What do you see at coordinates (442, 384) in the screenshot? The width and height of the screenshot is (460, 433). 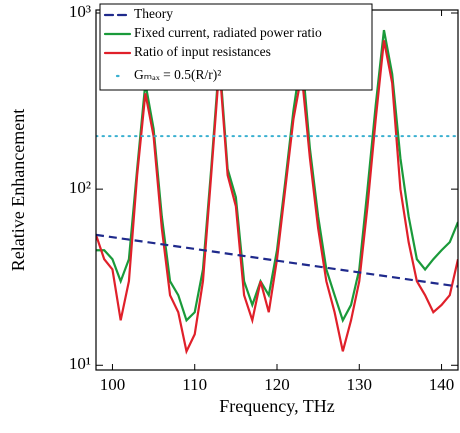 I see `x-tick-label: 140` at bounding box center [442, 384].